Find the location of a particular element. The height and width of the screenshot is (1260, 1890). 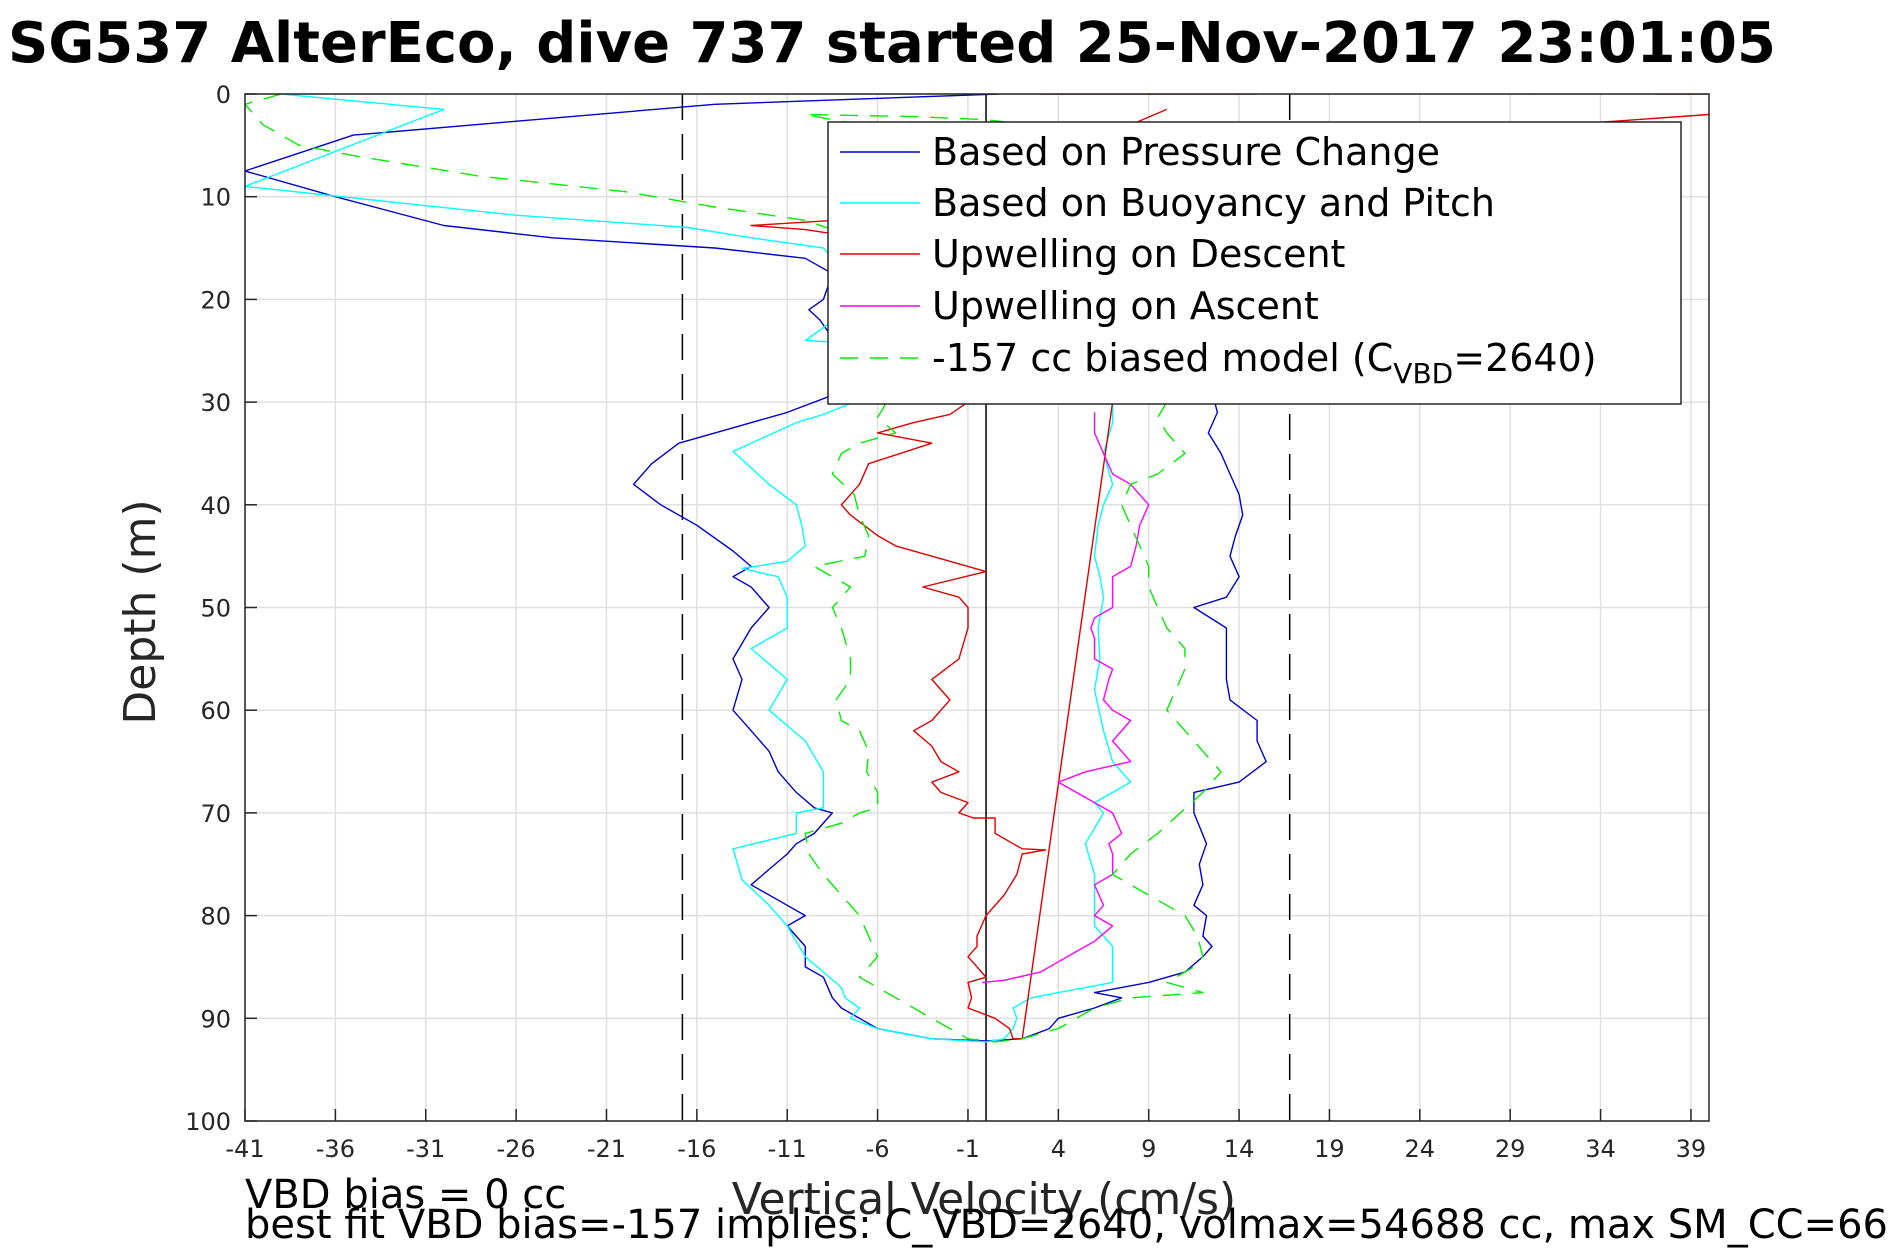

y-tick-label: 0 is located at coordinates (223, 95).